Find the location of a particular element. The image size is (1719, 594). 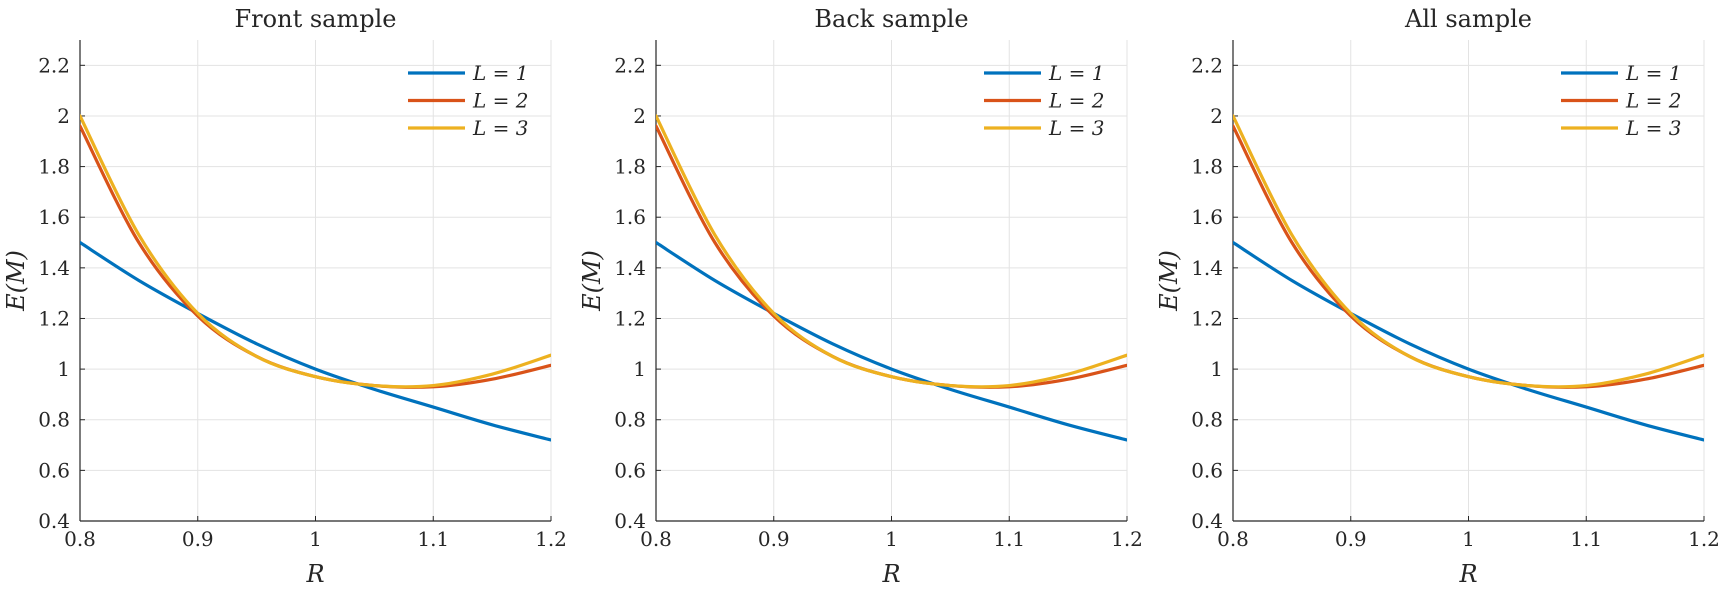

chart-title: Front sample is located at coordinates (316, 19).